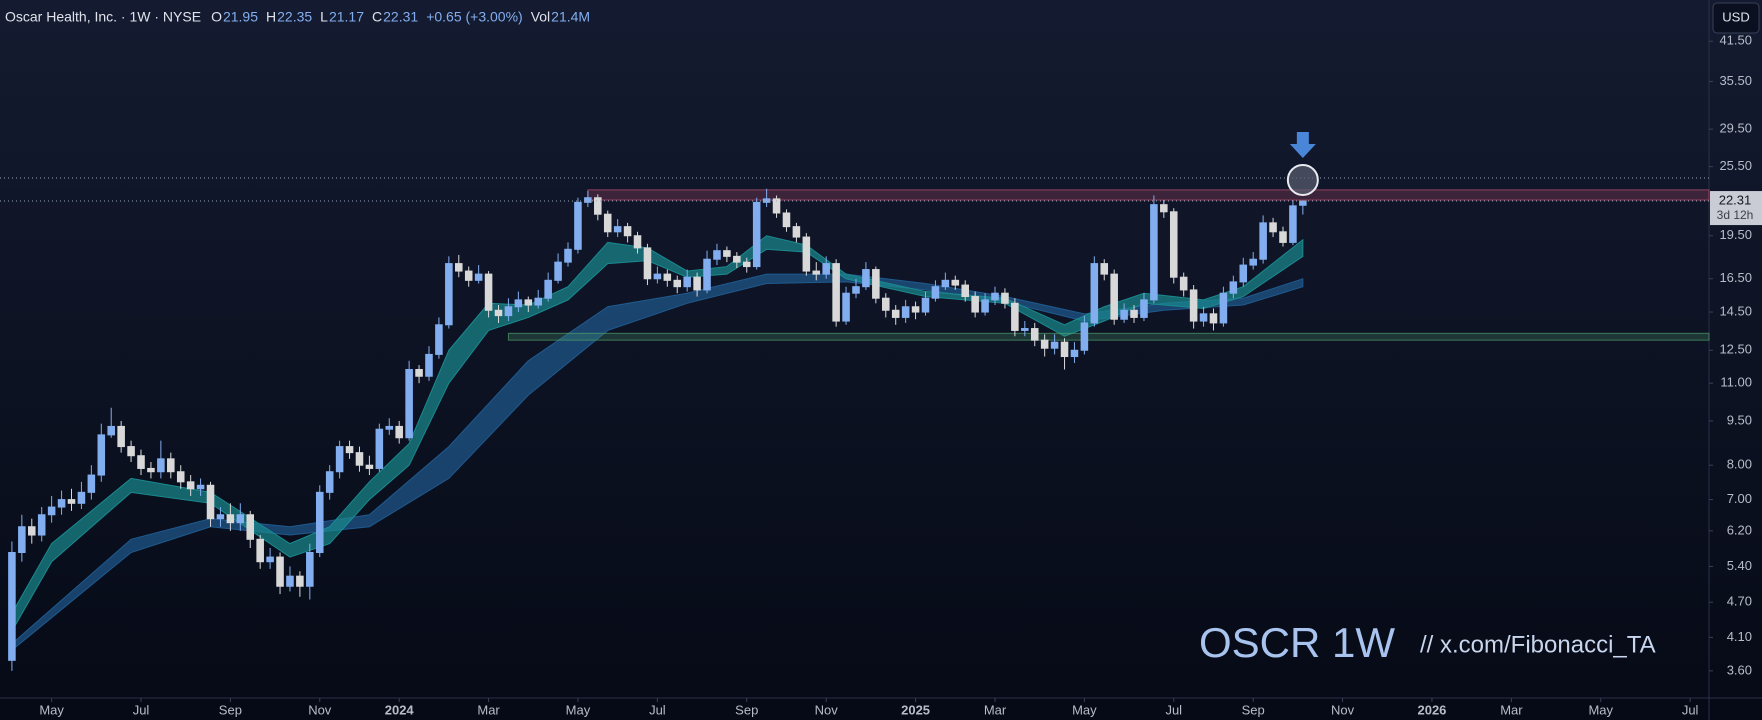 This screenshot has width=1762, height=720. I want to click on y-tick-label: 16.50, so click(1735, 277).